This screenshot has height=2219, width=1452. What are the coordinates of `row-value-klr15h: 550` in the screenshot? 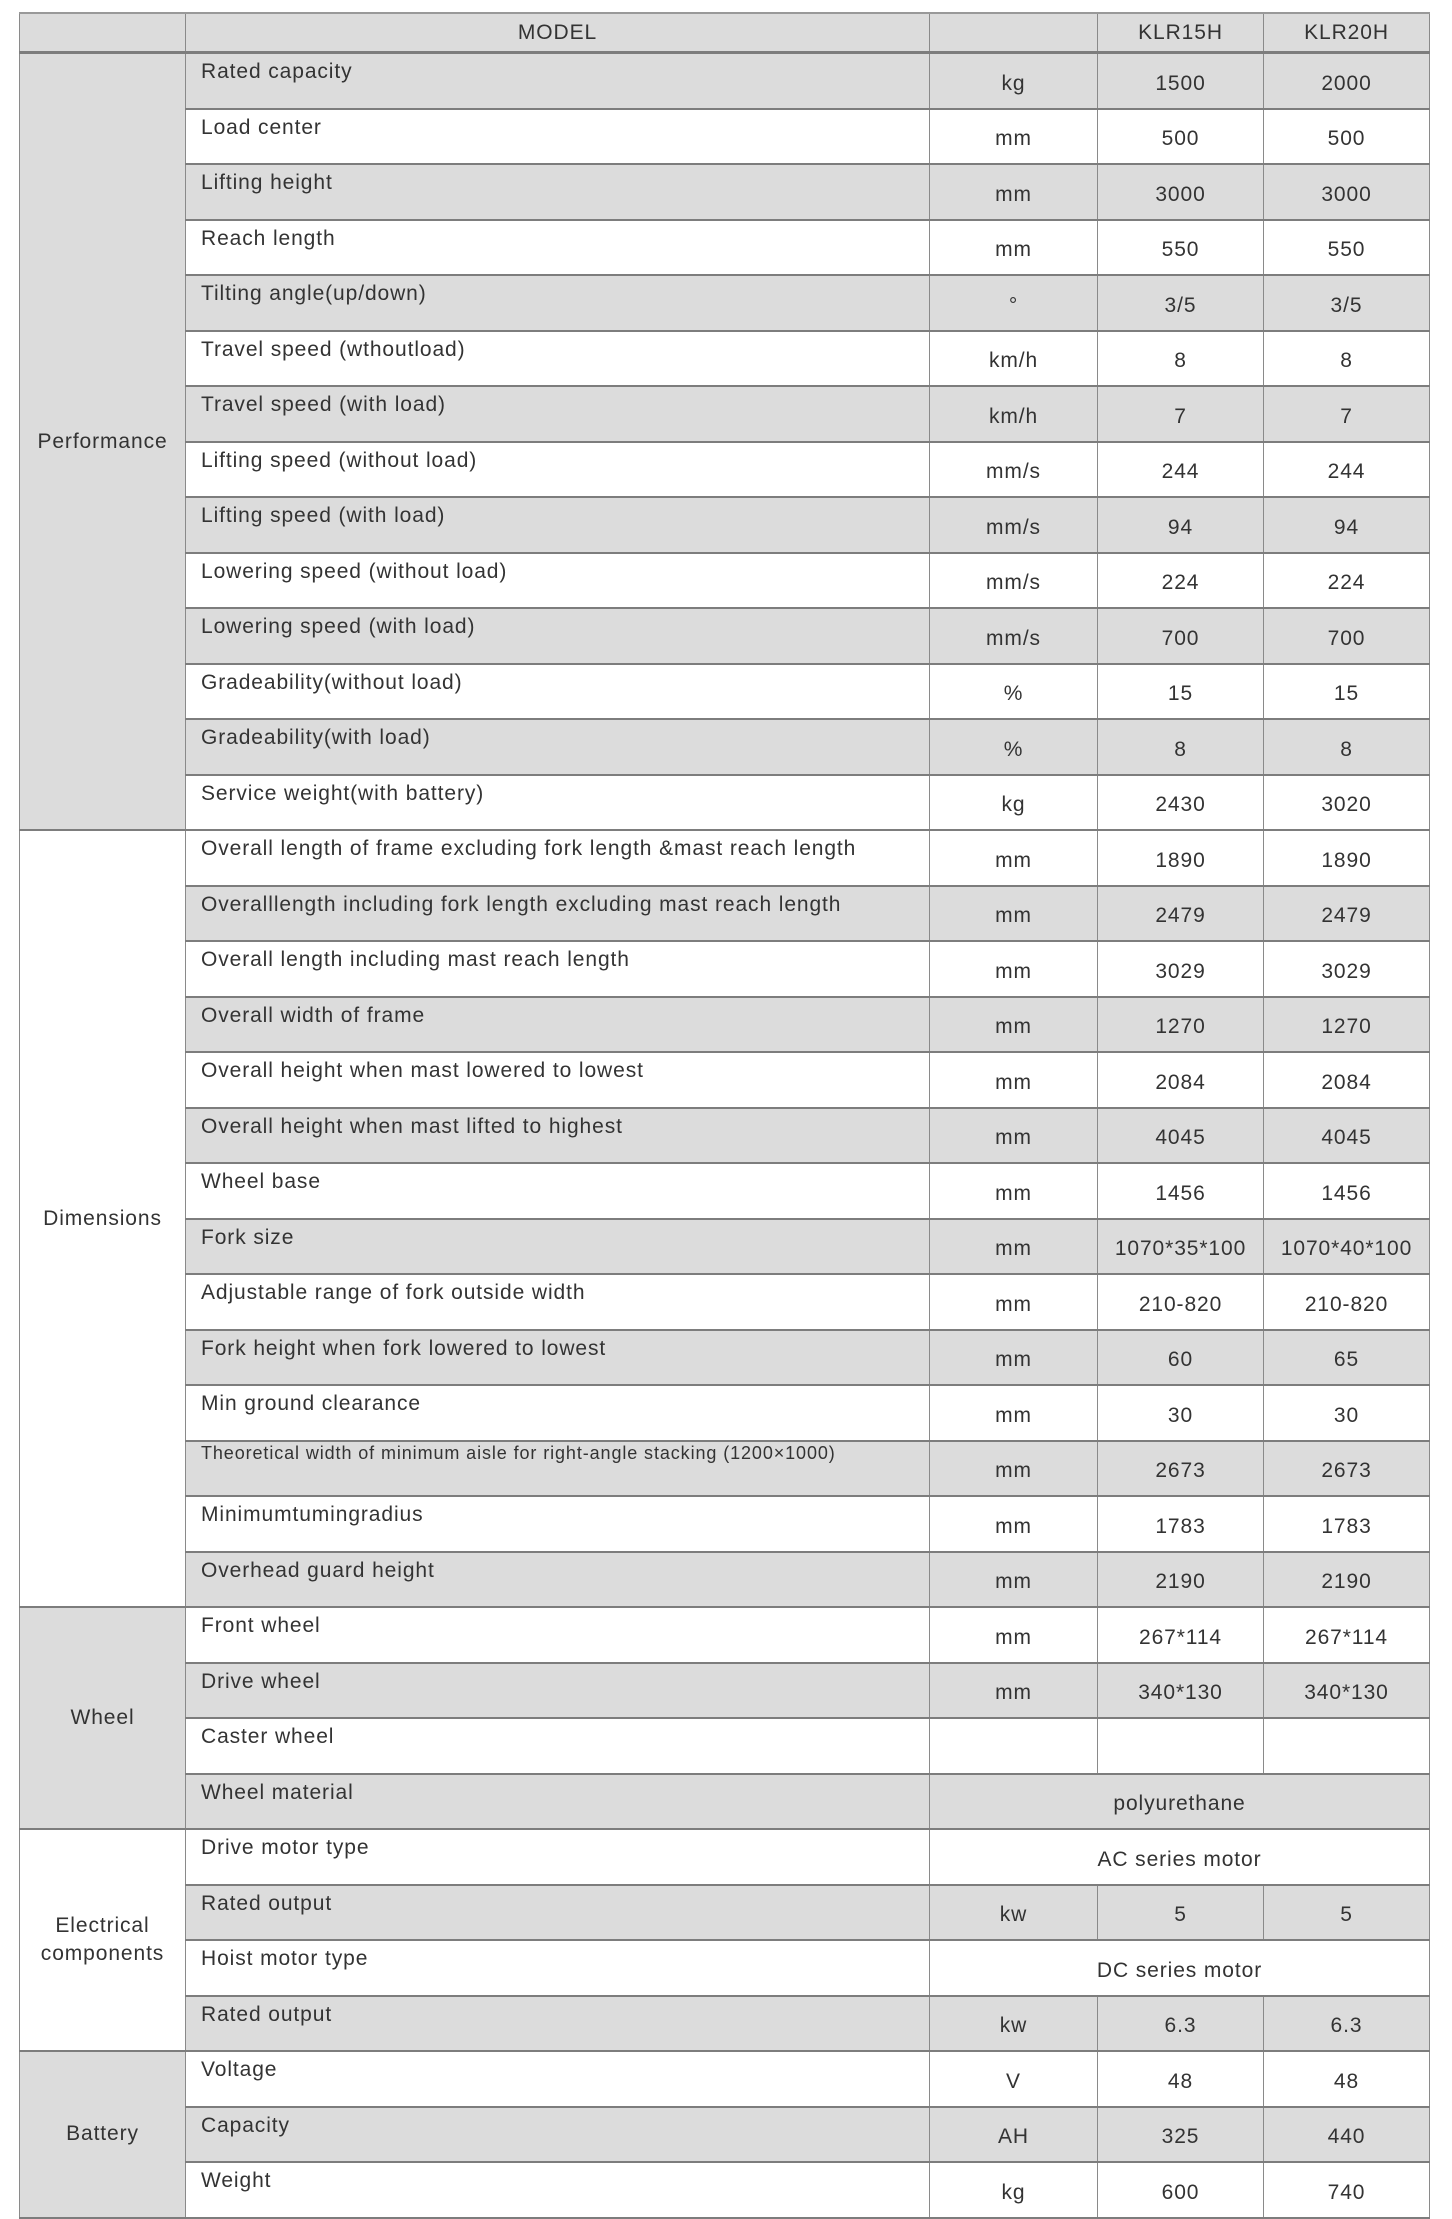 It's located at (1180, 247).